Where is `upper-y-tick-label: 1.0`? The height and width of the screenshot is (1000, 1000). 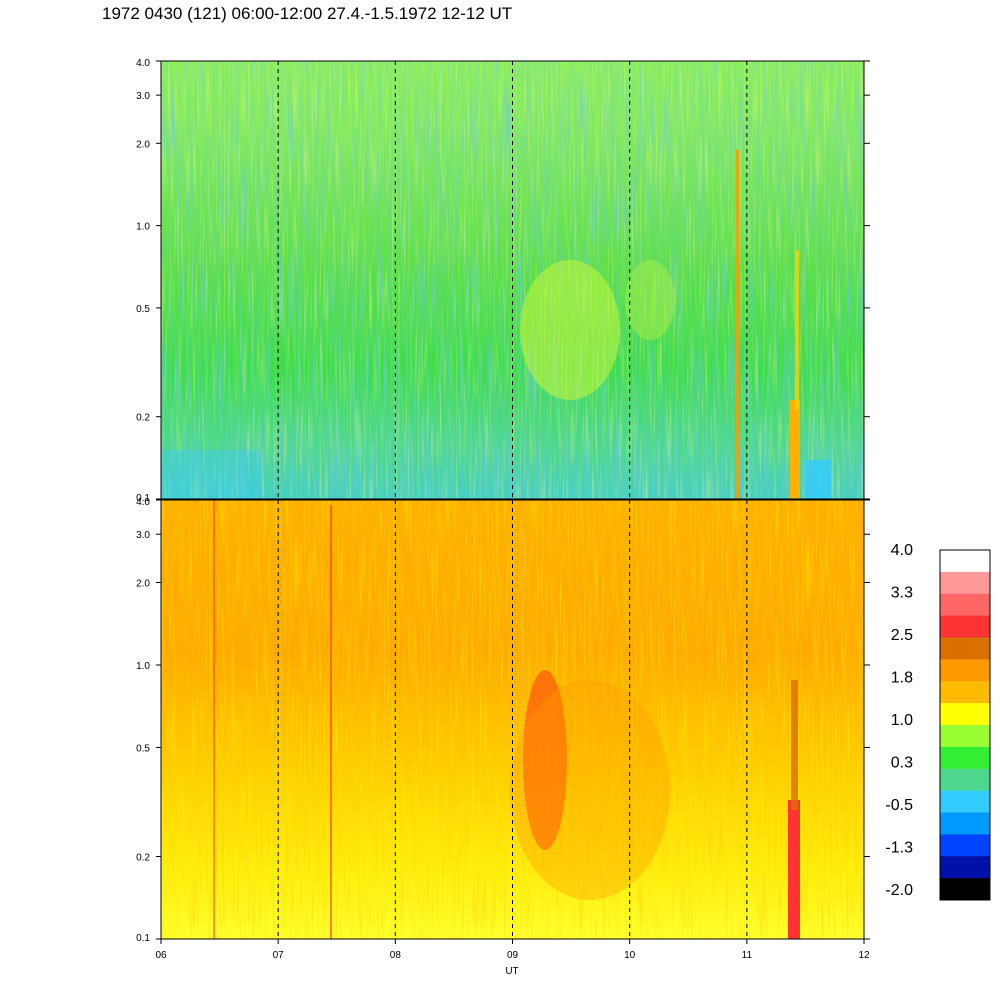
upper-y-tick-label: 1.0 is located at coordinates (143, 227).